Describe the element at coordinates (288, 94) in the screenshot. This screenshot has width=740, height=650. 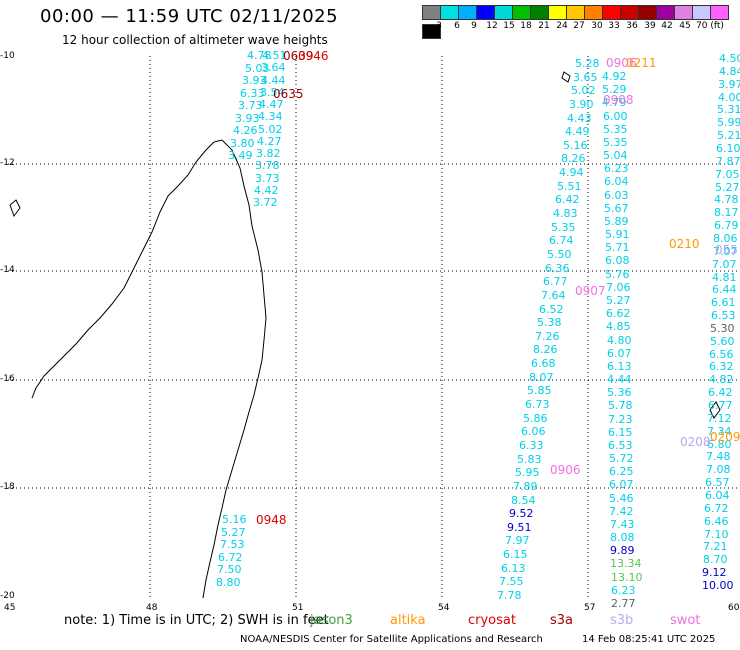
I see `pass-time-label: 0635` at that location.